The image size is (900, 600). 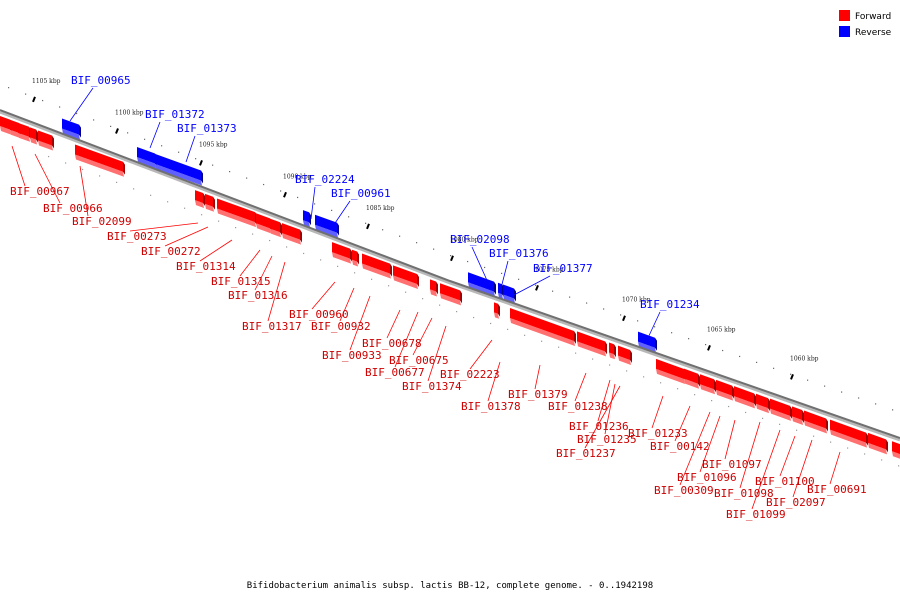 I want to click on gene-label-reverse: BIF_01373, so click(x=207, y=128).